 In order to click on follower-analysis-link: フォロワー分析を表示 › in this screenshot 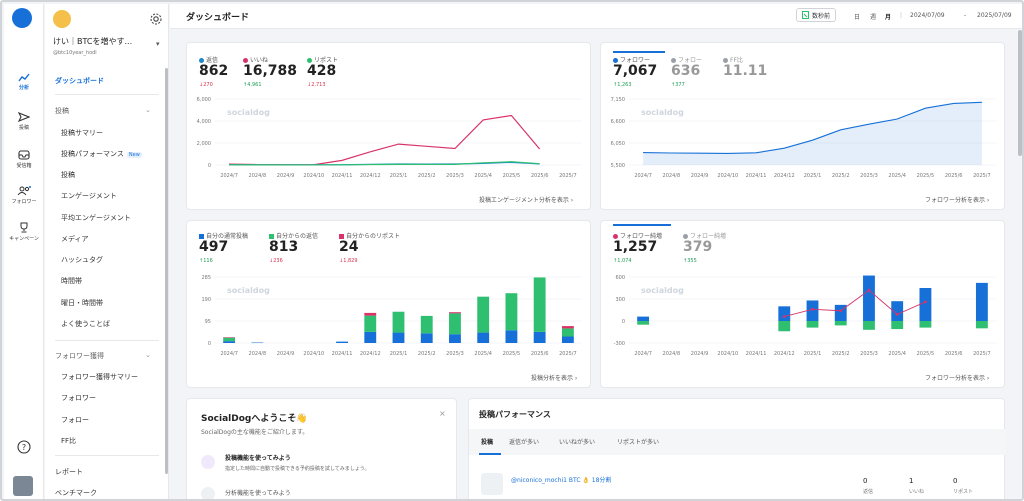, I will do `click(957, 200)`.